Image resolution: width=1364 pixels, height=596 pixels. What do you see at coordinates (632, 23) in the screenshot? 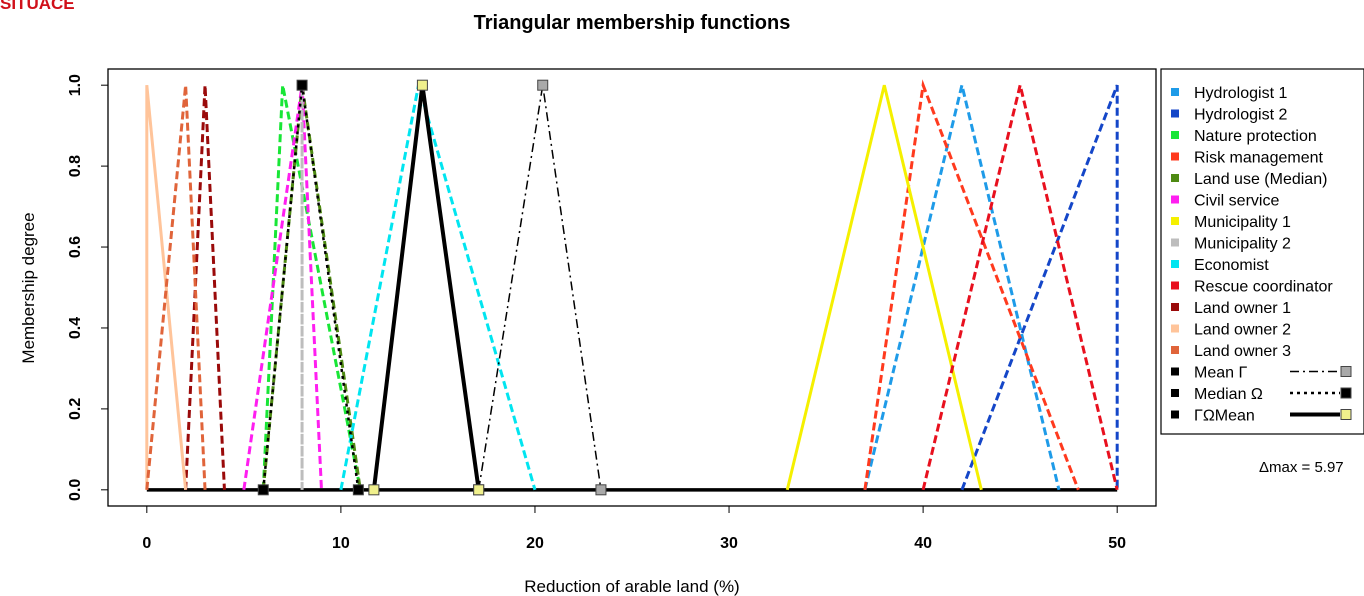
I see `chart-title: Triangular membership functions` at bounding box center [632, 23].